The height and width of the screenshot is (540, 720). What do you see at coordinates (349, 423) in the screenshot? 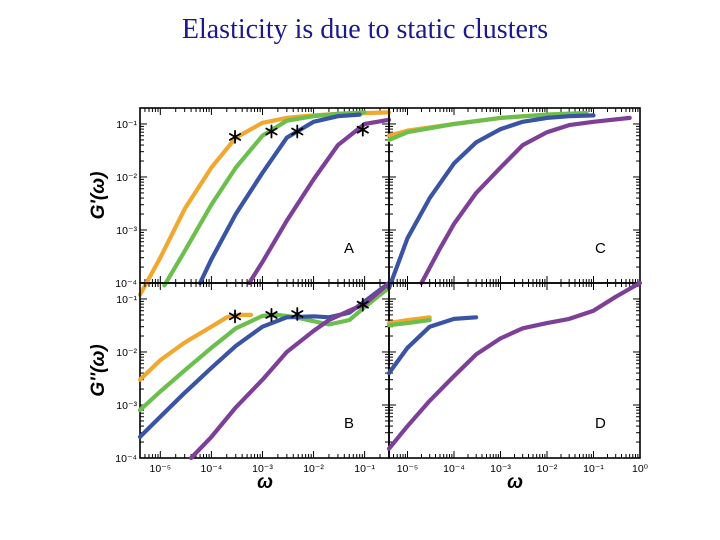
I see `panel-letter: B` at bounding box center [349, 423].